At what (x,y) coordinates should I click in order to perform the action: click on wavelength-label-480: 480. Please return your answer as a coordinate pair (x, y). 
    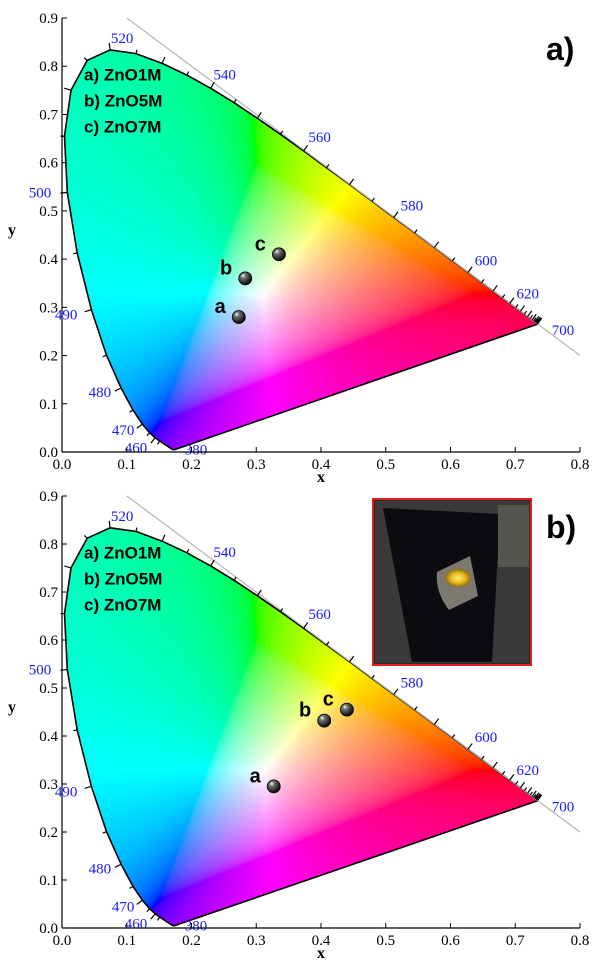
    Looking at the image, I should click on (100, 393).